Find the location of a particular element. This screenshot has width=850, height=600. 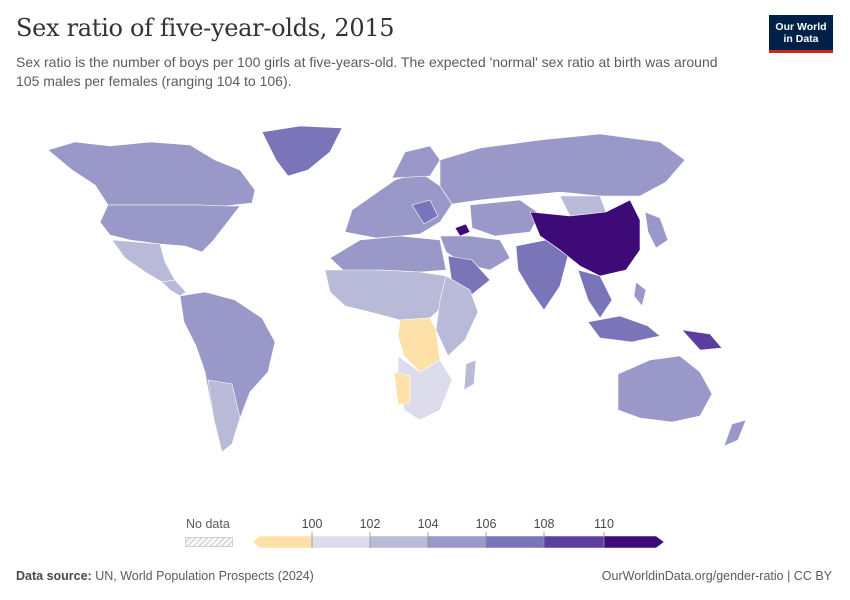

region-southern-cone is located at coordinates (224, 416).